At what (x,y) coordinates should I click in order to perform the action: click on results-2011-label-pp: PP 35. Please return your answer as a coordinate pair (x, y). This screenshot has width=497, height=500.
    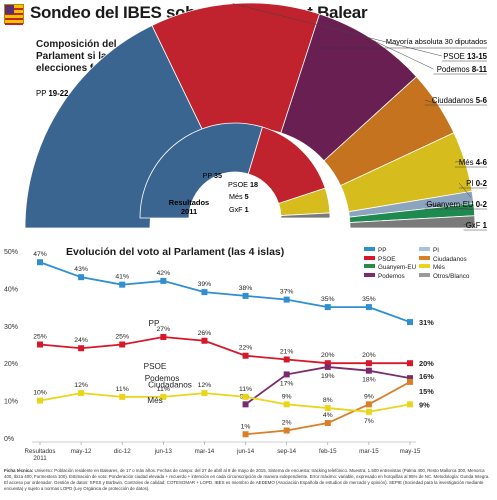
    Looking at the image, I should click on (212, 175).